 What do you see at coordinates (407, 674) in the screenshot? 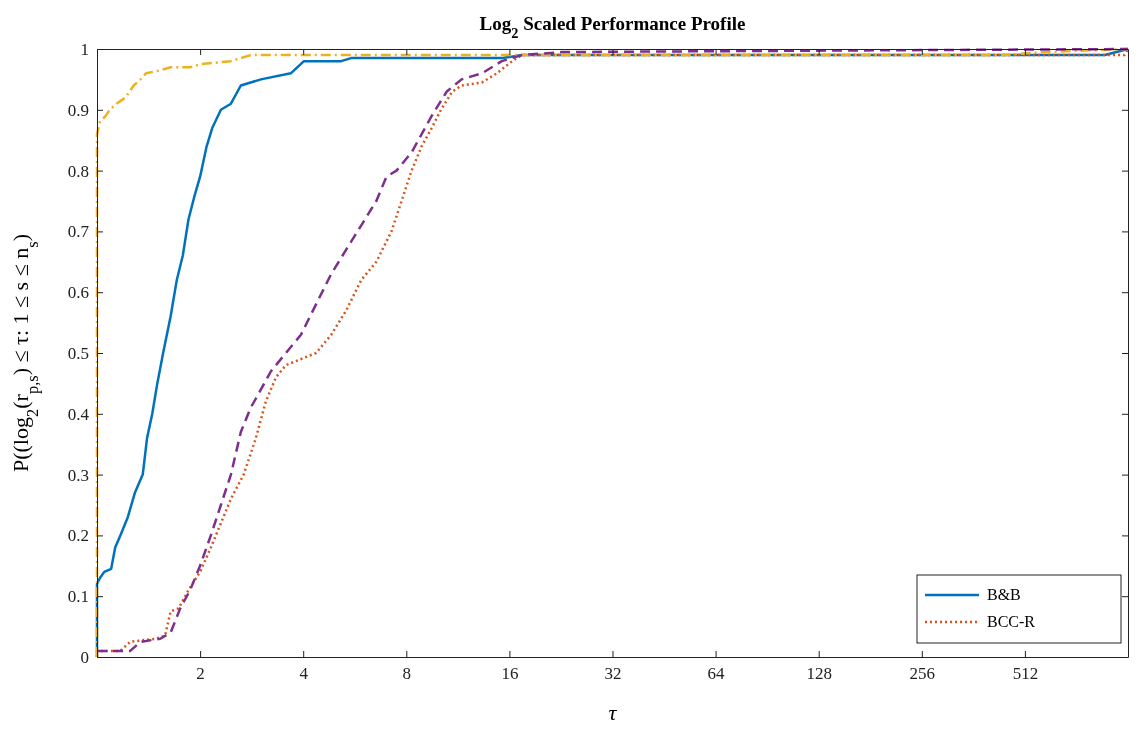
I see `x-tick-label: 8` at bounding box center [407, 674].